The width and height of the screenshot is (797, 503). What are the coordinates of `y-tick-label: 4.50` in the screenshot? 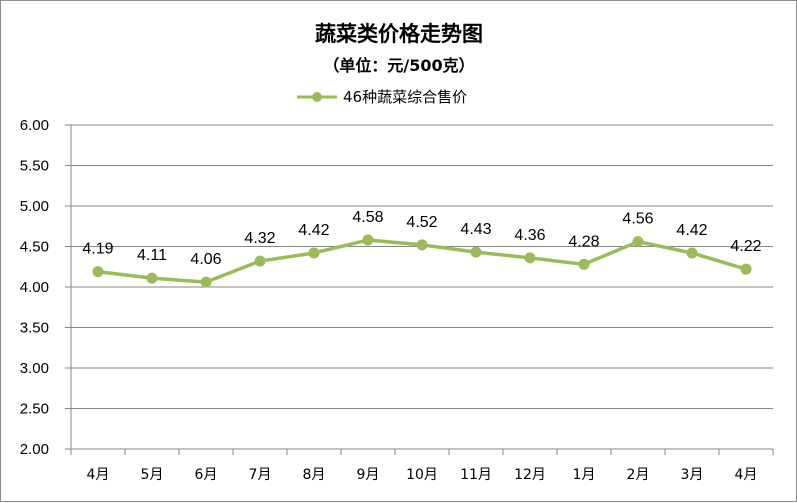 It's located at (34, 247).